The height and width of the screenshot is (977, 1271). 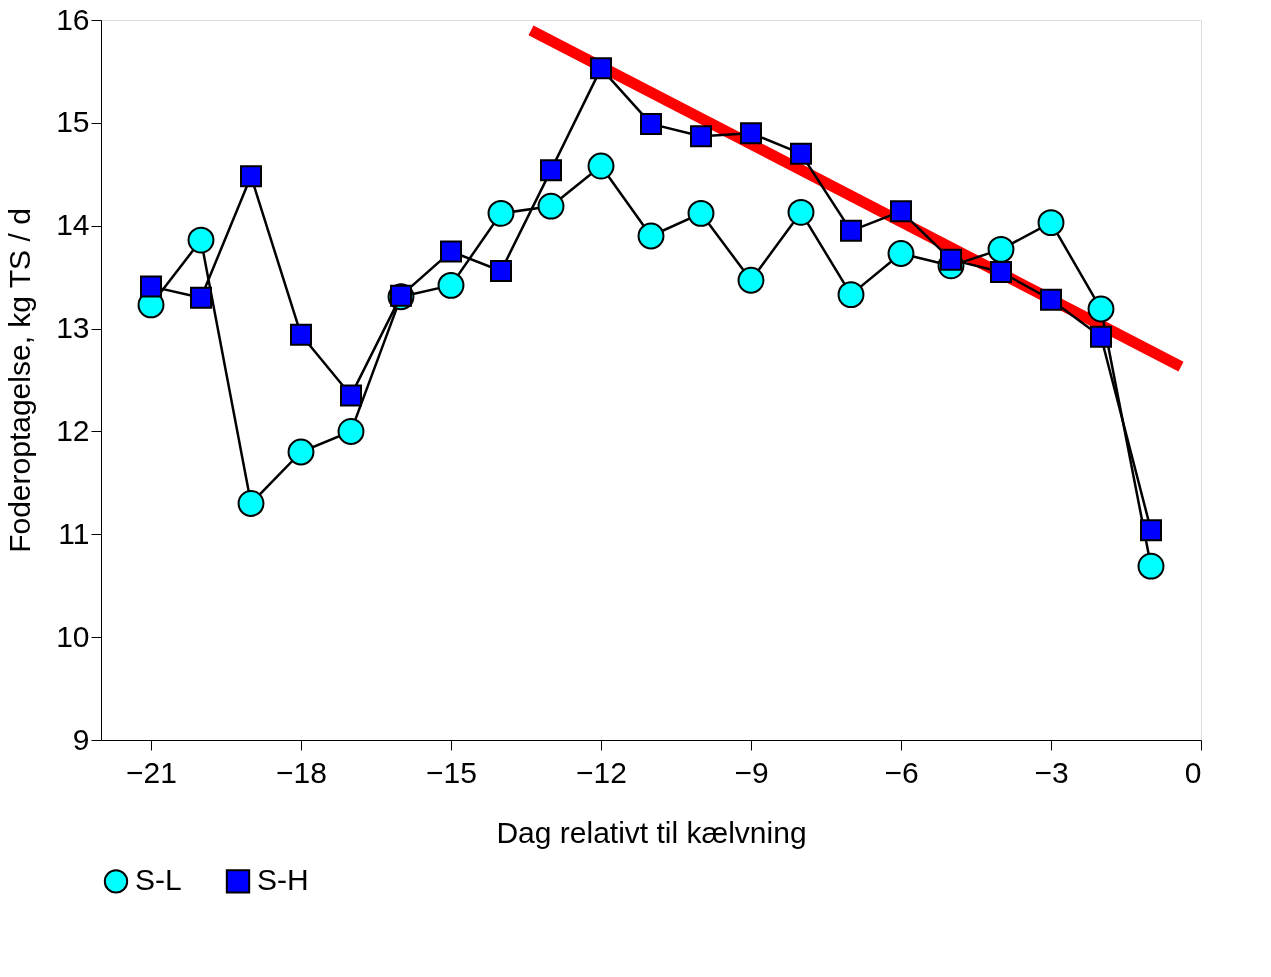 I want to click on x-tick-label: −12, so click(x=601, y=772).